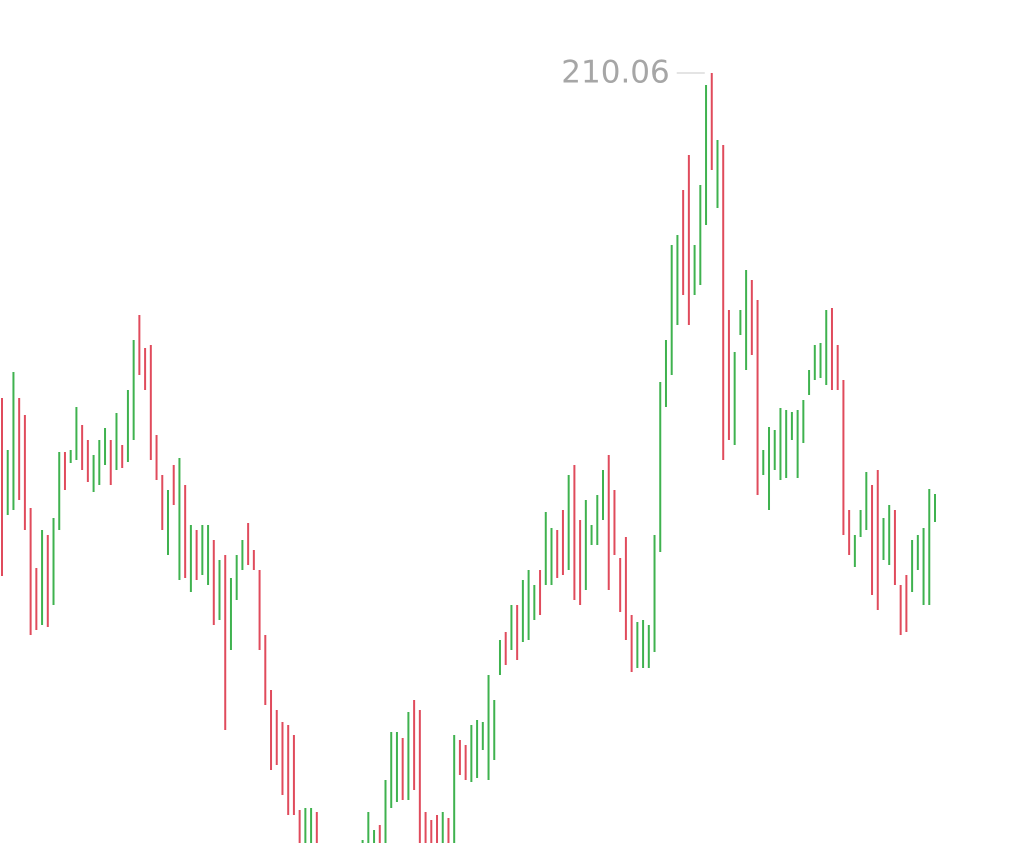  What do you see at coordinates (615, 73) in the screenshot?
I see `max-value-label: 210.06` at bounding box center [615, 73].